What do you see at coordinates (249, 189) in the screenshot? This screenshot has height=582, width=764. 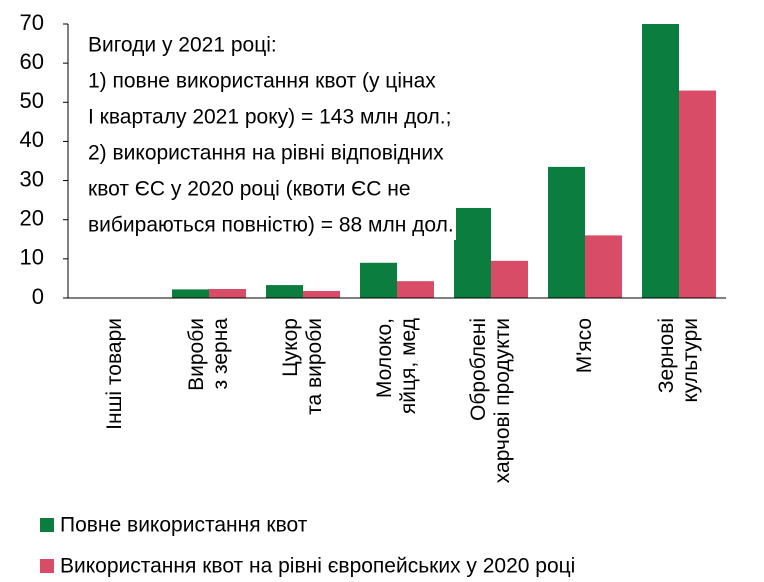 I see `annotation: квот ЄС у 2020 році (квоти ЄС не` at bounding box center [249, 189].